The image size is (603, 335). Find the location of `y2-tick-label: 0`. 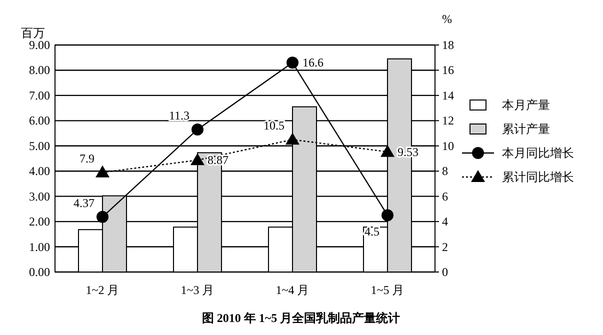

y2-tick-label: 0 is located at coordinates (445, 272).